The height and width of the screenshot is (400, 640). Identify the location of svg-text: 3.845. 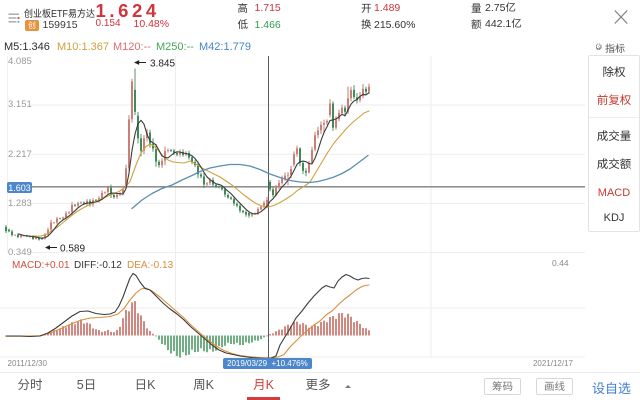
(162, 62).